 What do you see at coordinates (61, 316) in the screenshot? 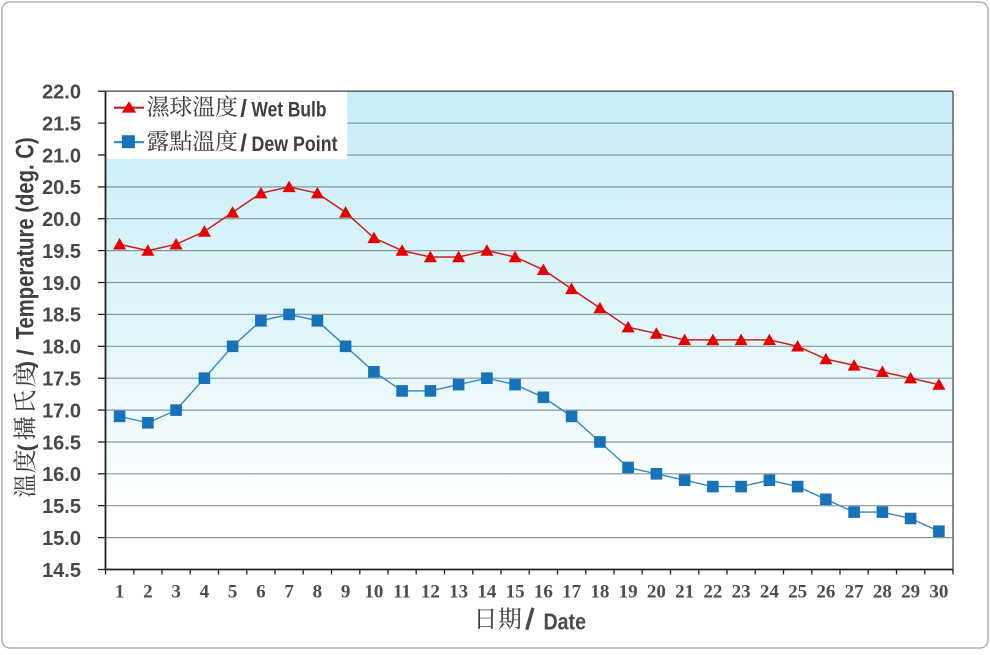
I see `svg-text: 18.5` at bounding box center [61, 316].